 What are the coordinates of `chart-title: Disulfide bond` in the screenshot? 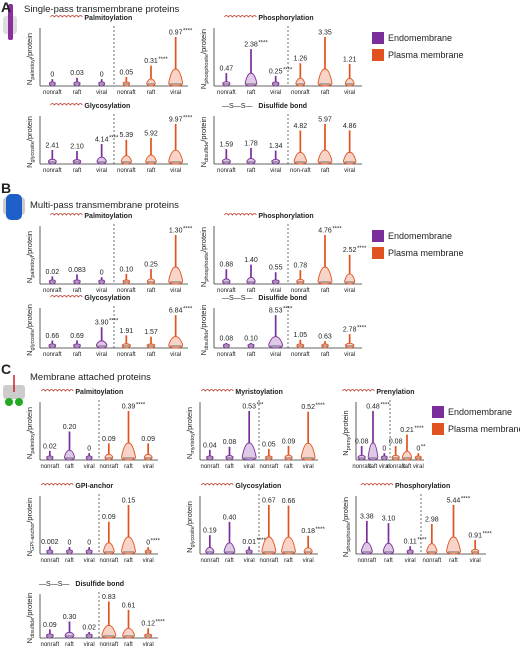 It's located at (282, 106).